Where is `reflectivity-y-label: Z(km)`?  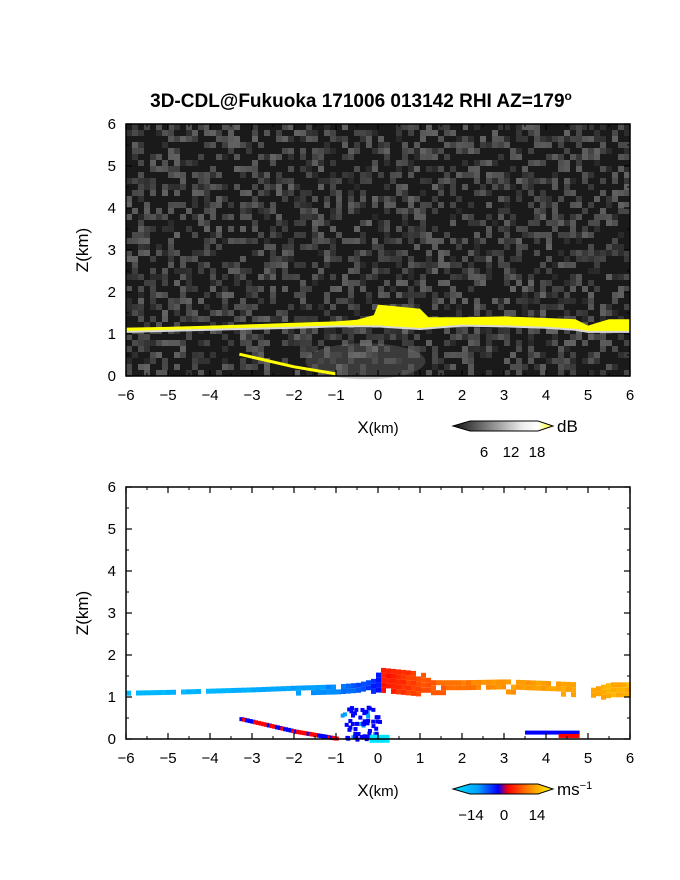
reflectivity-y-label: Z(km) is located at coordinates (82, 250).